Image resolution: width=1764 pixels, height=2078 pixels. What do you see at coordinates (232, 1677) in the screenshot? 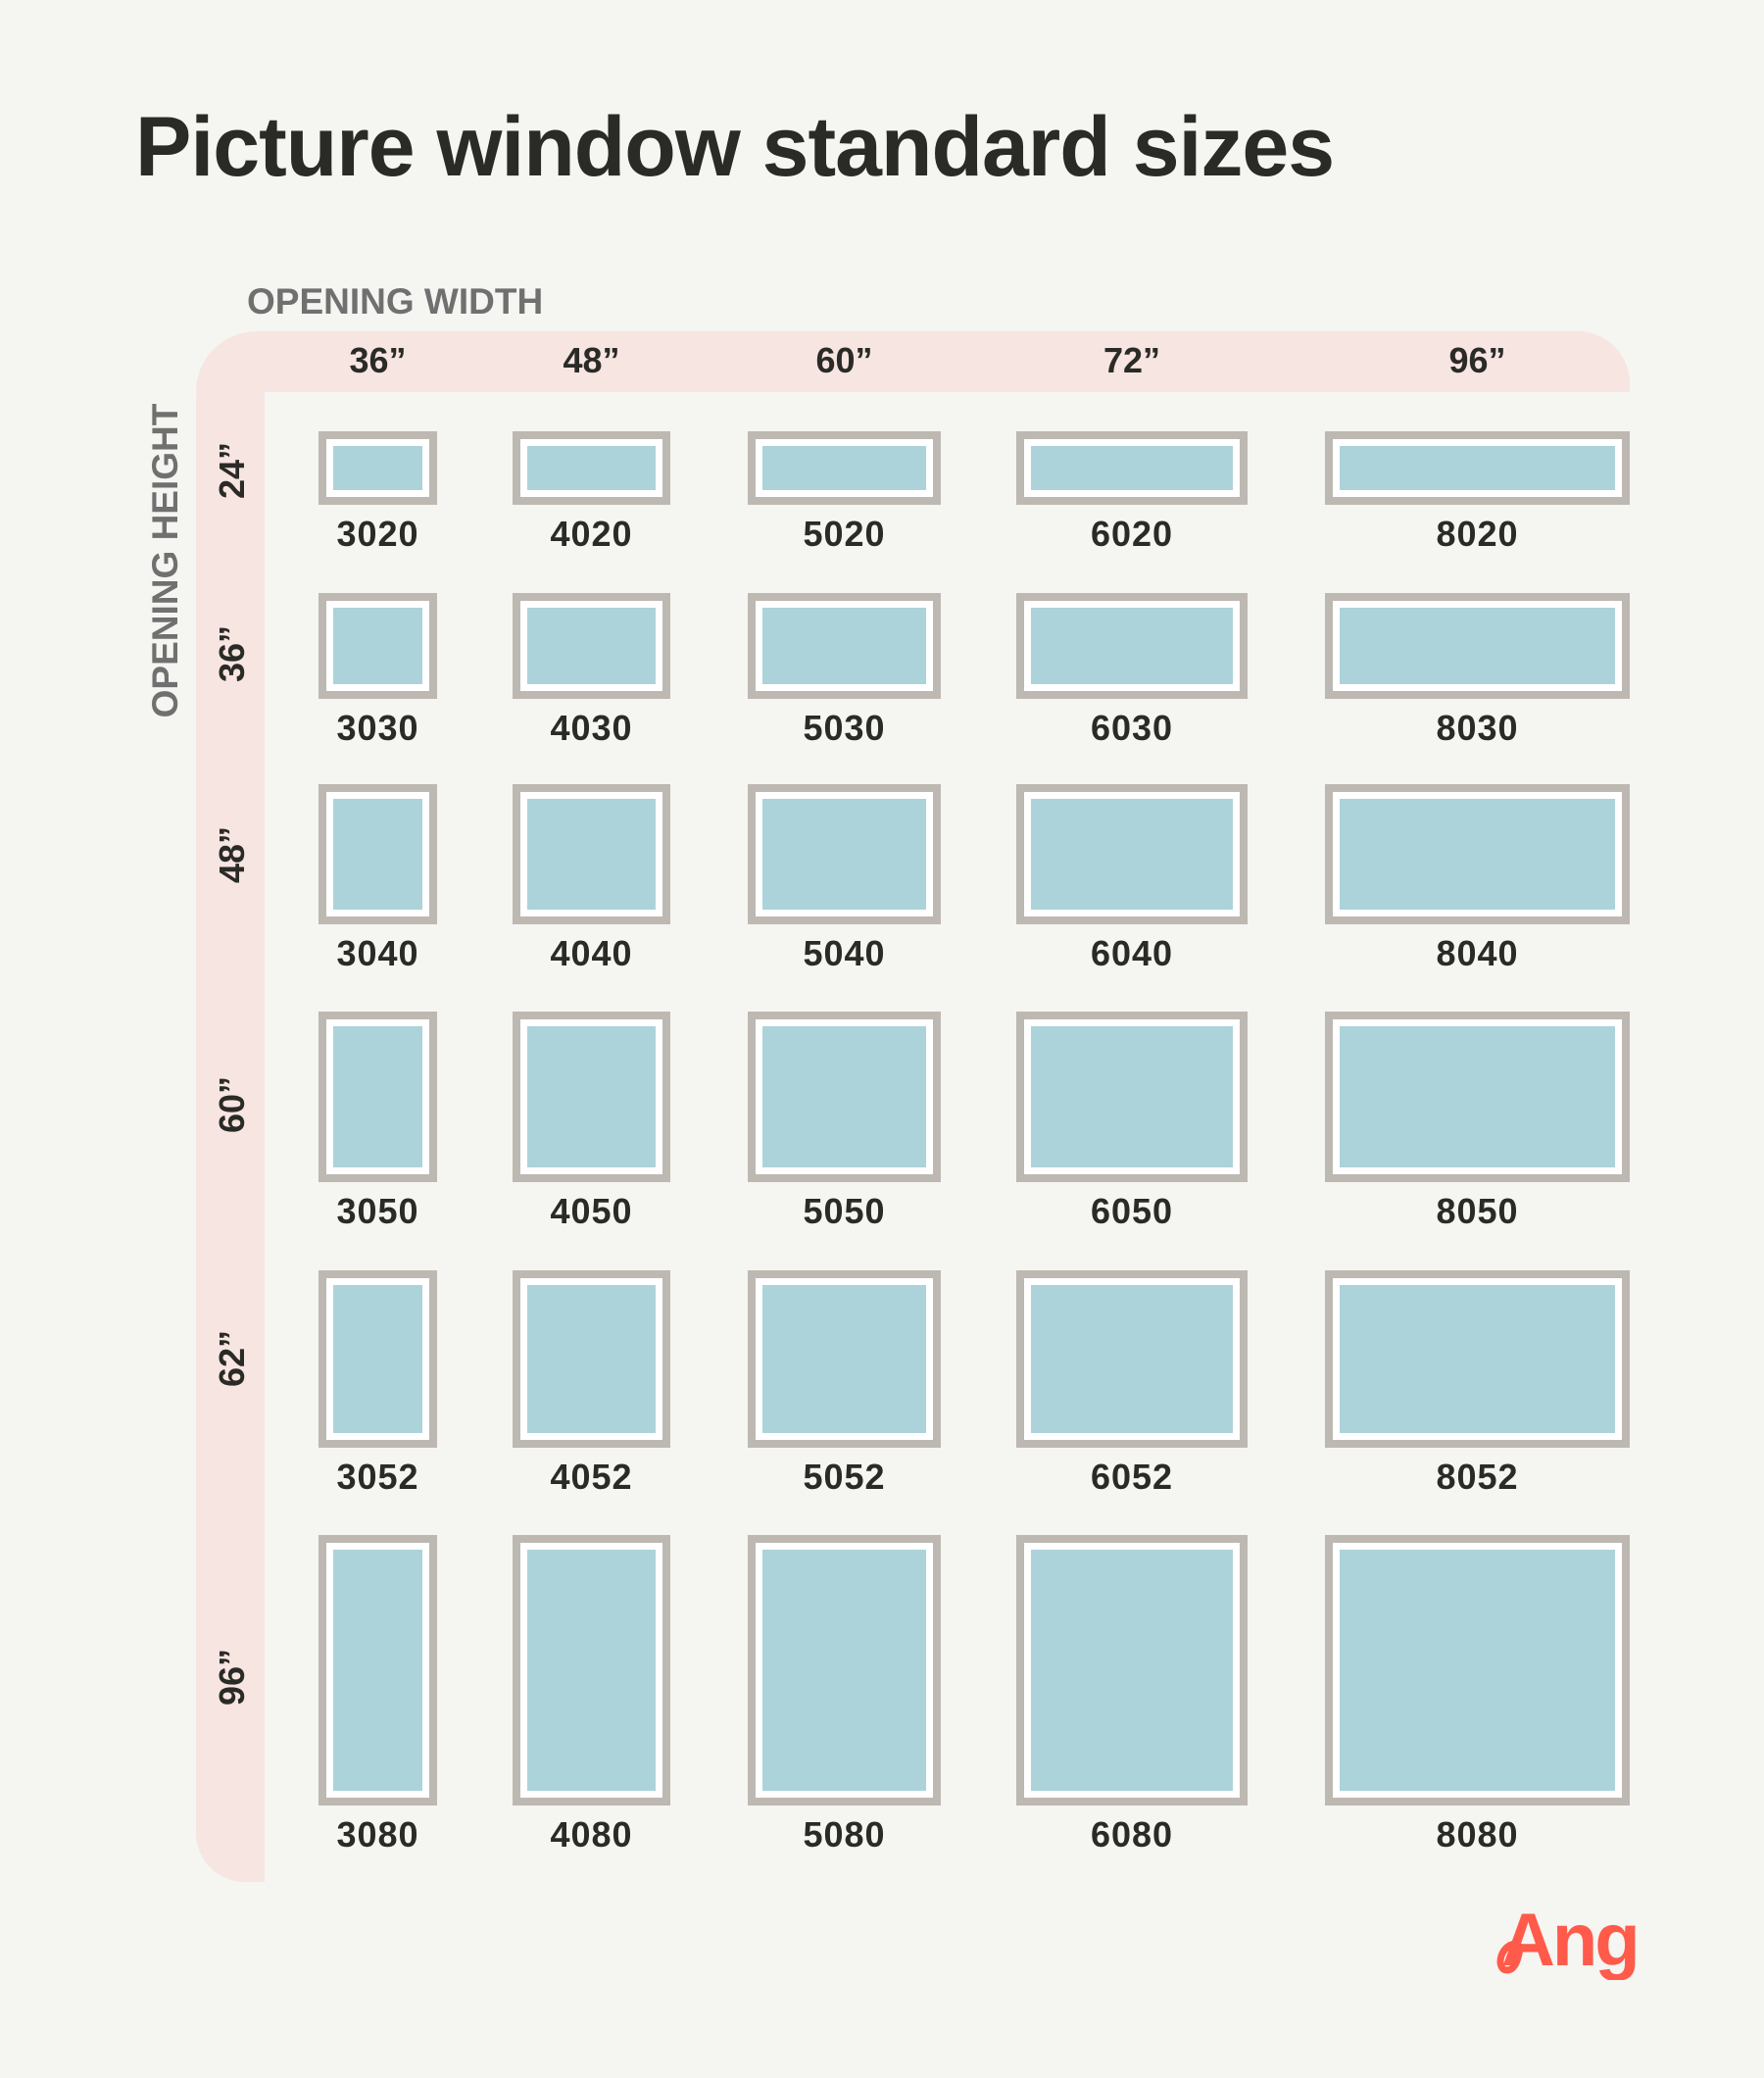
I see `row-header: 96”` at bounding box center [232, 1677].